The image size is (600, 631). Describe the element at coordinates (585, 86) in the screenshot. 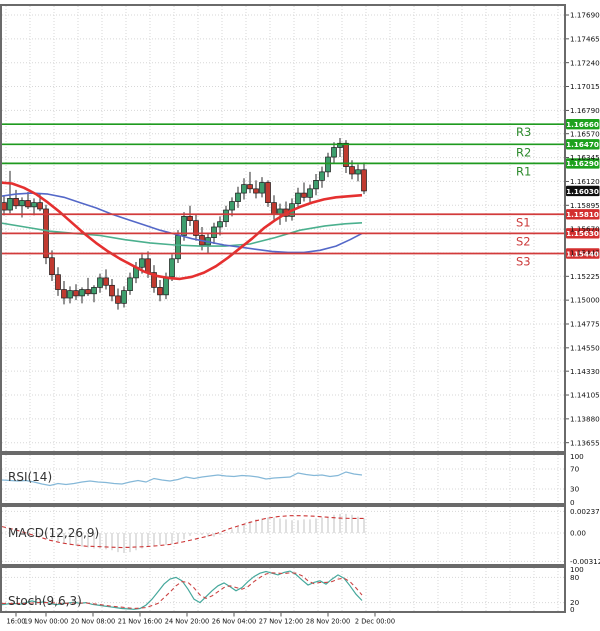

I see `price-axis-label: 1.17015` at that location.